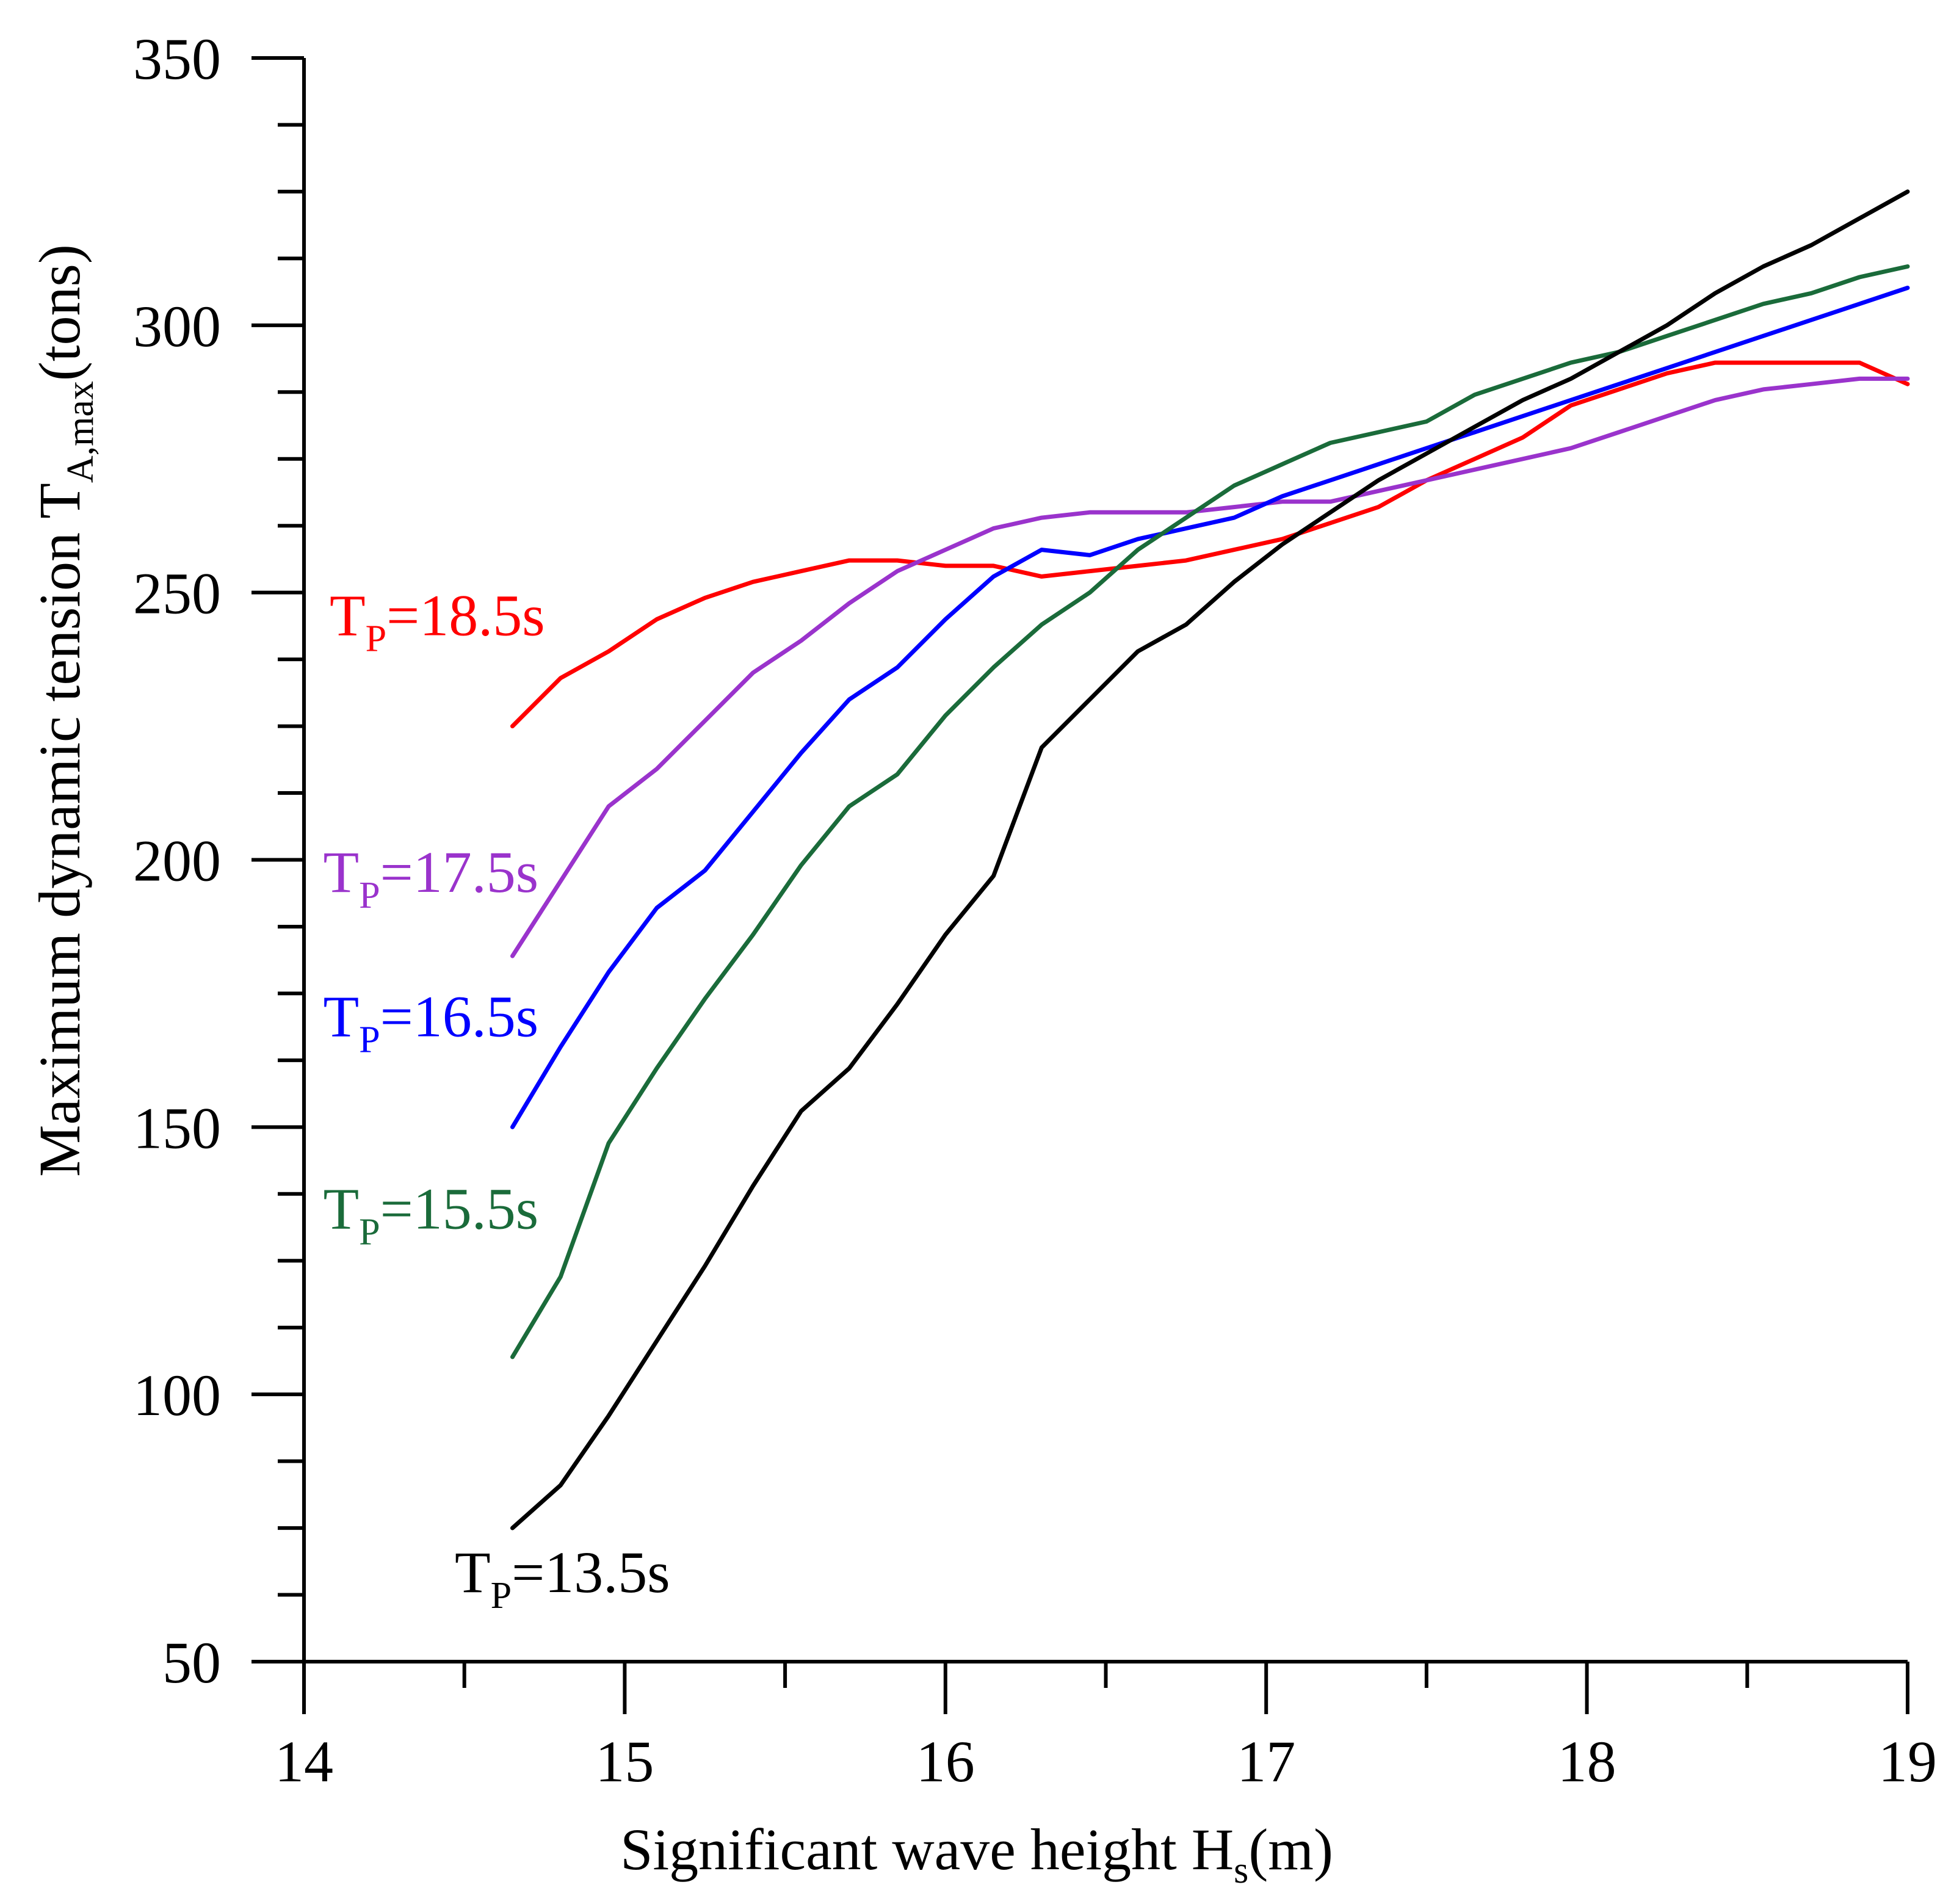 The width and height of the screenshot is (1954, 1904). What do you see at coordinates (1587, 1761) in the screenshot?
I see `x-tick-label: 18` at bounding box center [1587, 1761].